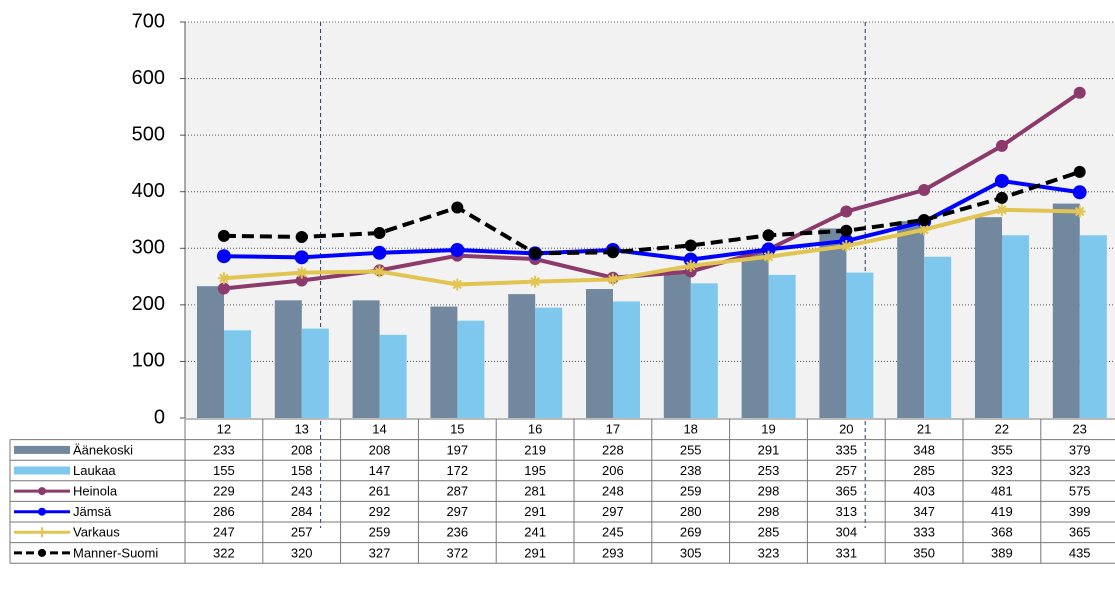 Image resolution: width=1115 pixels, height=590 pixels. Describe the element at coordinates (691, 532) in the screenshot. I see `table-value: 269` at that location.